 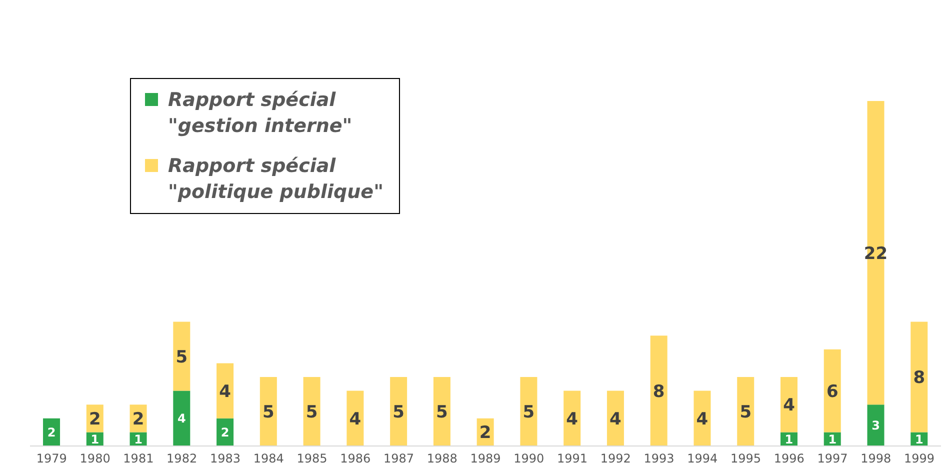 I want to click on x-tick-label: 1987, so click(x=398, y=459).